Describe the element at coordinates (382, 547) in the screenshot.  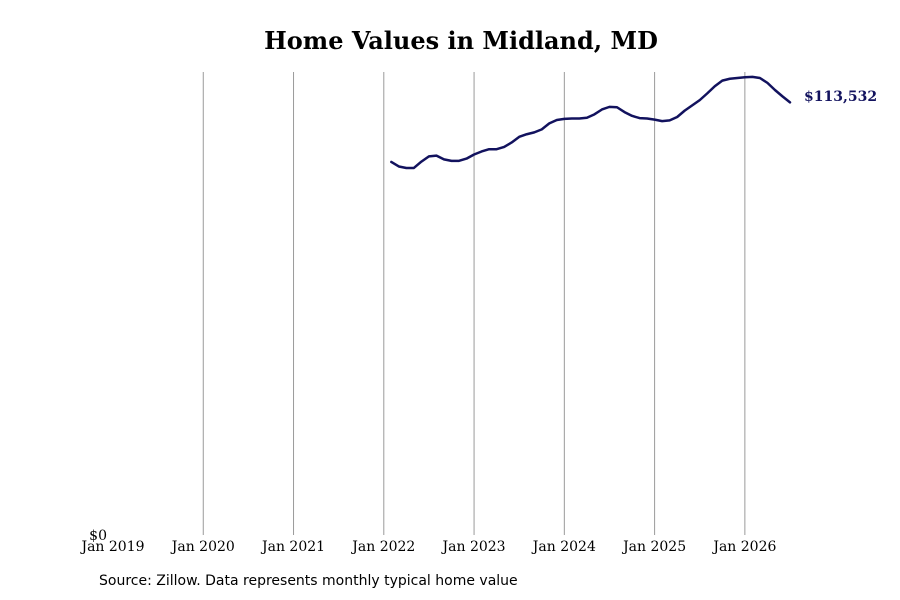
I see `x-tick-label: Jan 2022` at that location.